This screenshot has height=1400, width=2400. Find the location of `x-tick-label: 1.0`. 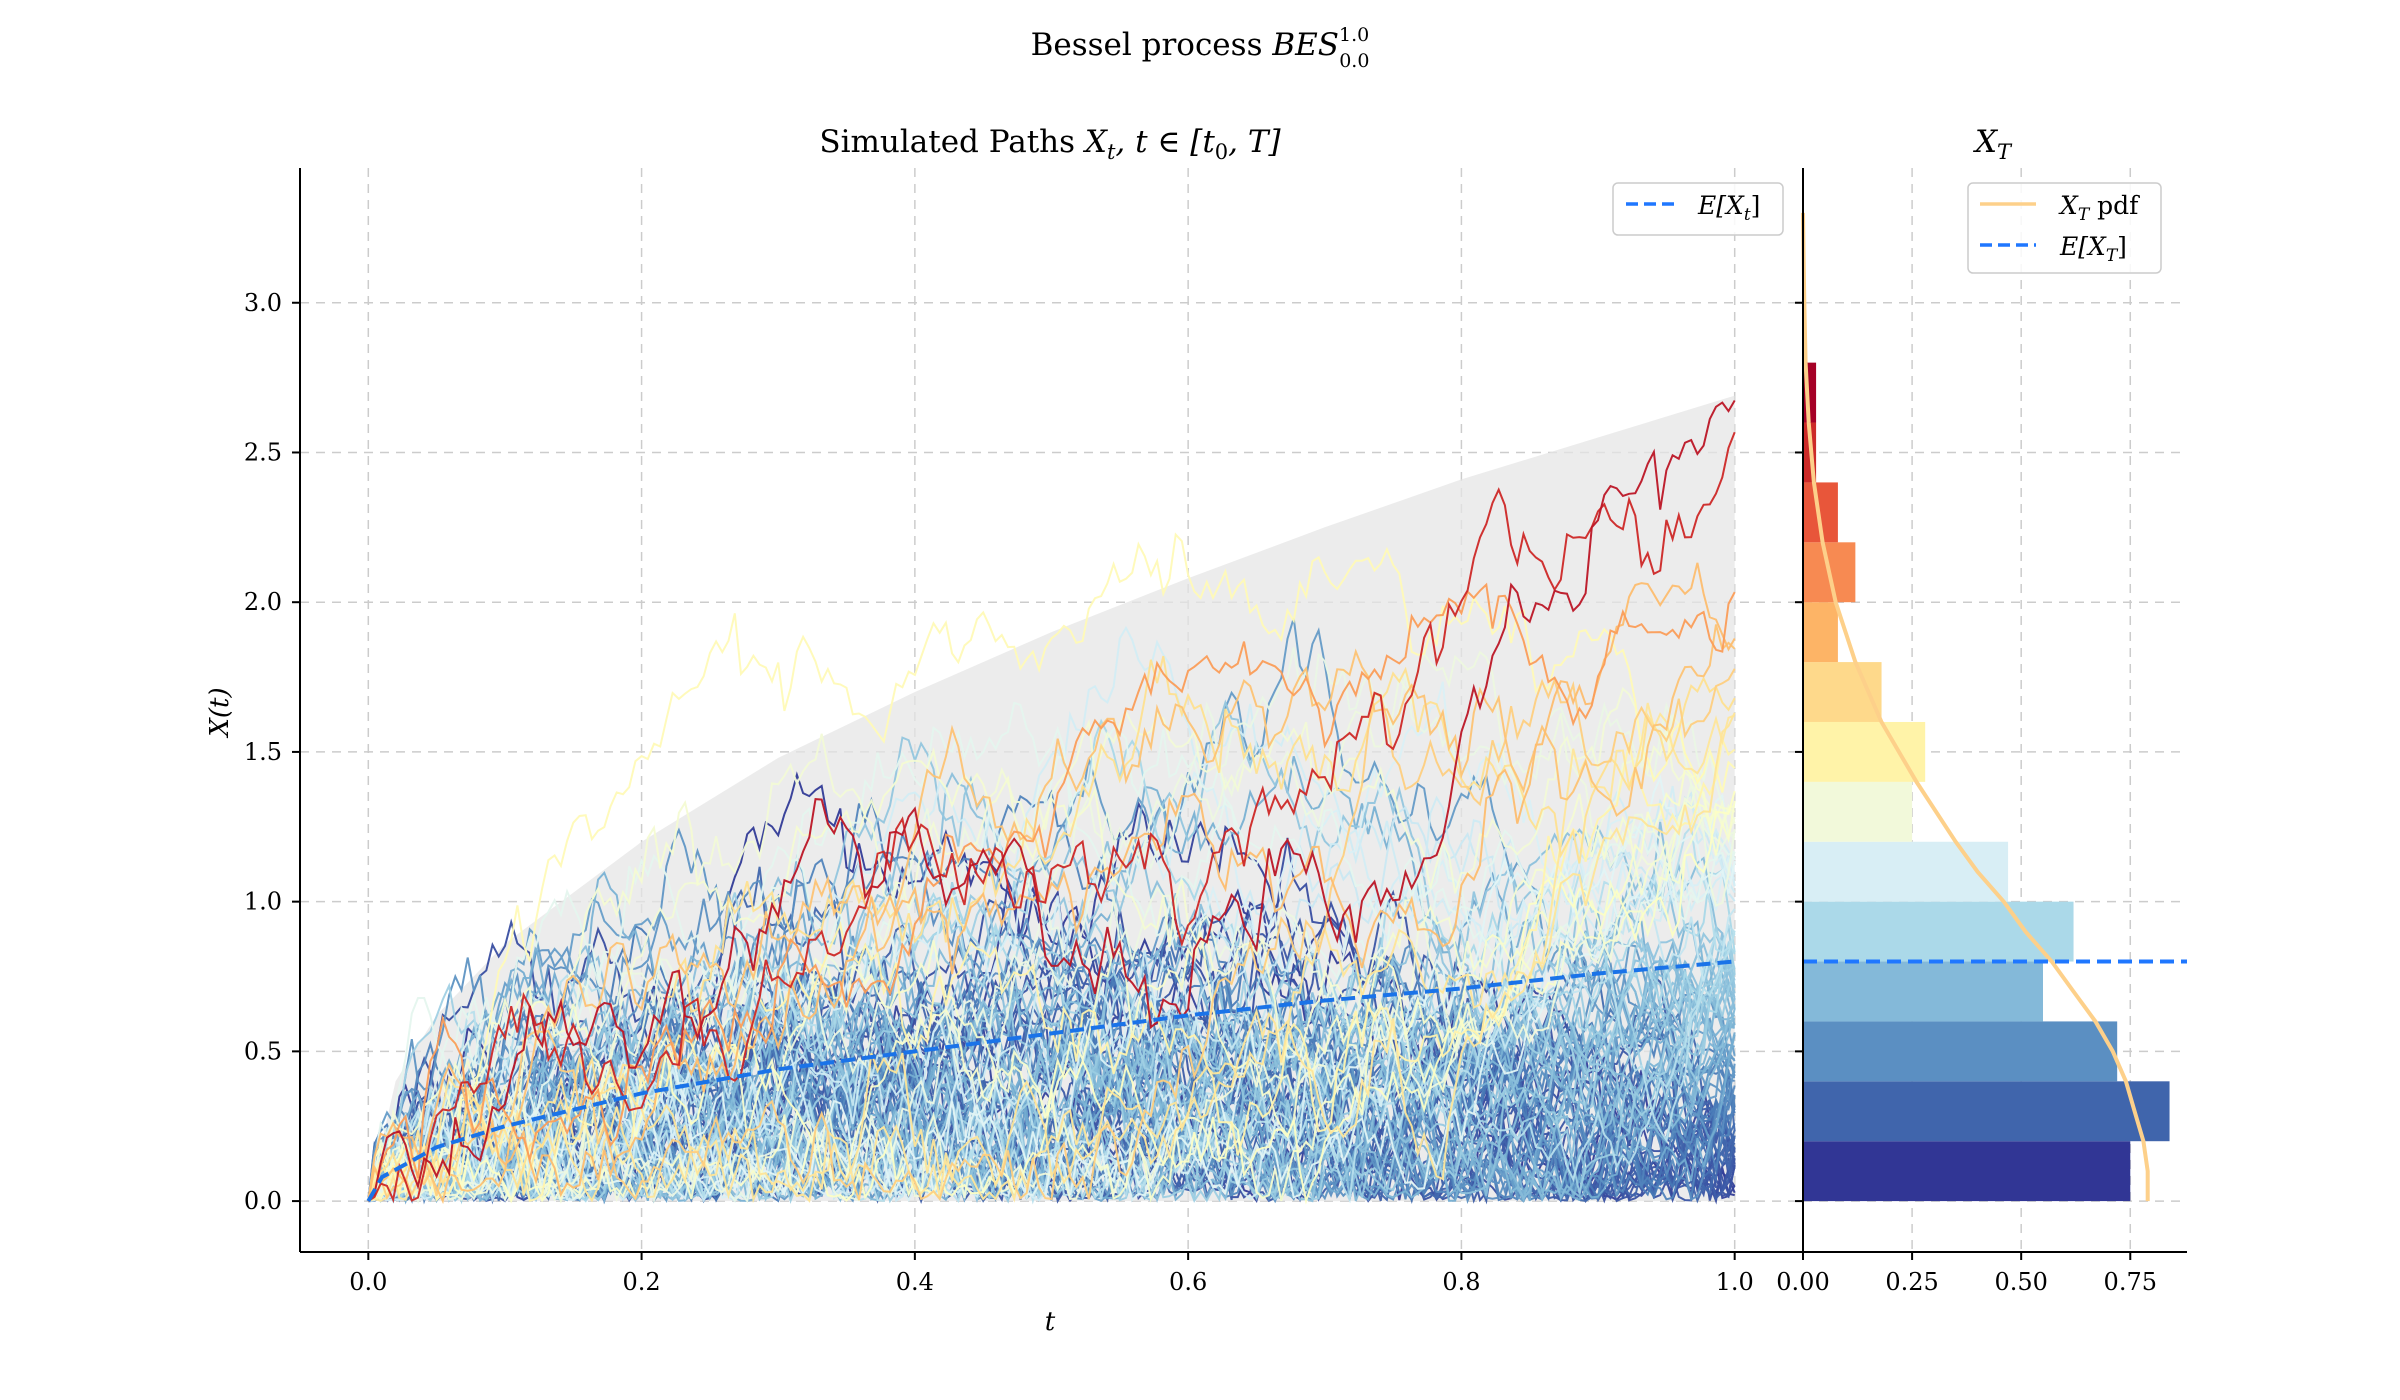

x-tick-label: 1.0 is located at coordinates (1735, 1282).